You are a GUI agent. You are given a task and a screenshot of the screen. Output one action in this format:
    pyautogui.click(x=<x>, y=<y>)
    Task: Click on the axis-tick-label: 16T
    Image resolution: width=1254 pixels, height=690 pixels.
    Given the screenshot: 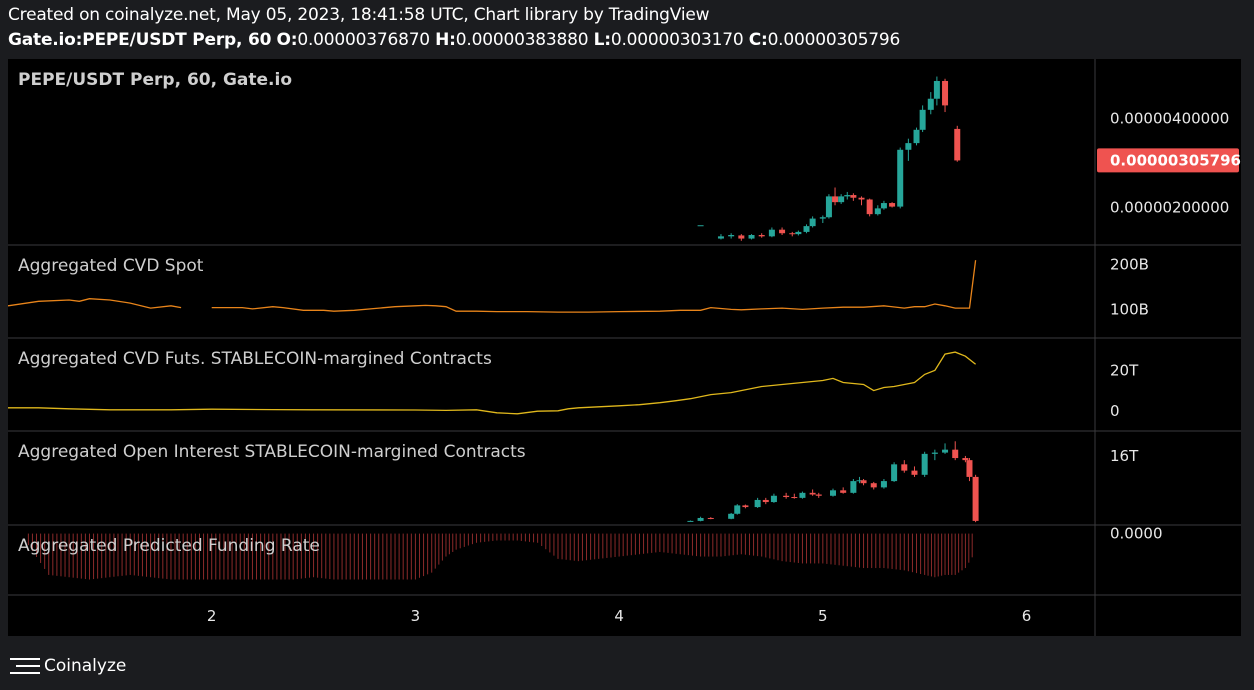 What is the action you would take?
    pyautogui.click(x=1124, y=456)
    